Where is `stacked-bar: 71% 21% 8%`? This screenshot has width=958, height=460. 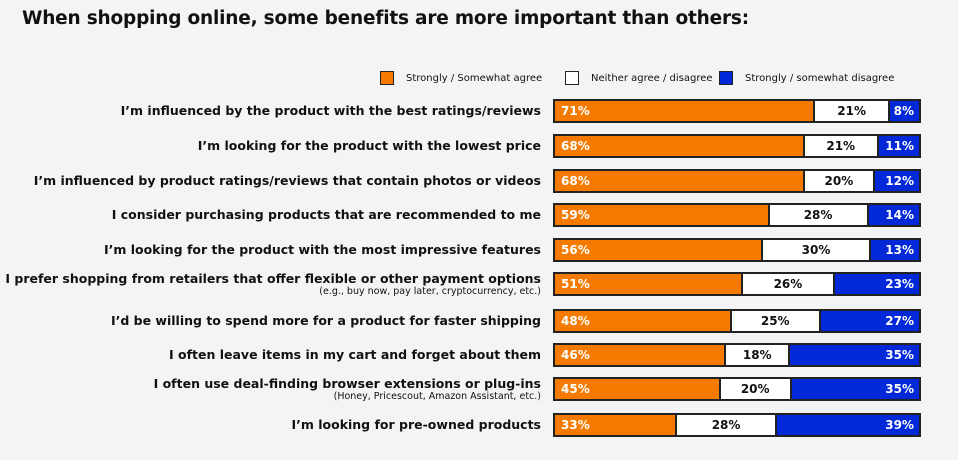
stacked-bar: 71% 21% 8% is located at coordinates (737, 111).